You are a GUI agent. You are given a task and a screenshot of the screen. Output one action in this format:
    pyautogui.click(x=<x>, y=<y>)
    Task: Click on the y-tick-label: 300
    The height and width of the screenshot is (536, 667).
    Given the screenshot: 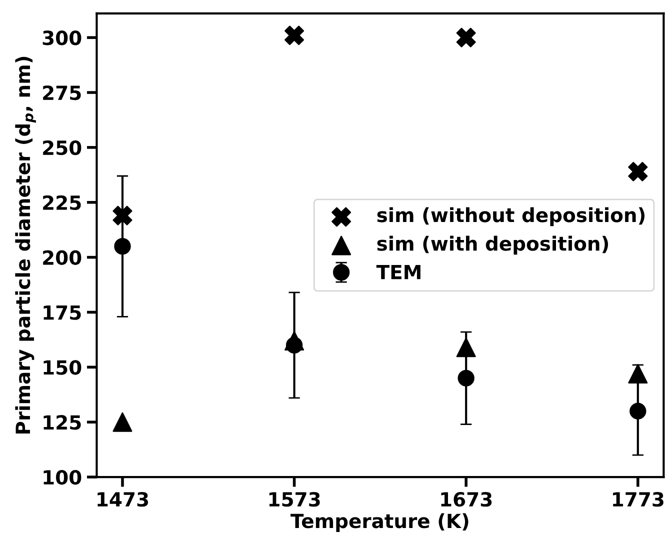 What is the action you would take?
    pyautogui.click(x=62, y=38)
    